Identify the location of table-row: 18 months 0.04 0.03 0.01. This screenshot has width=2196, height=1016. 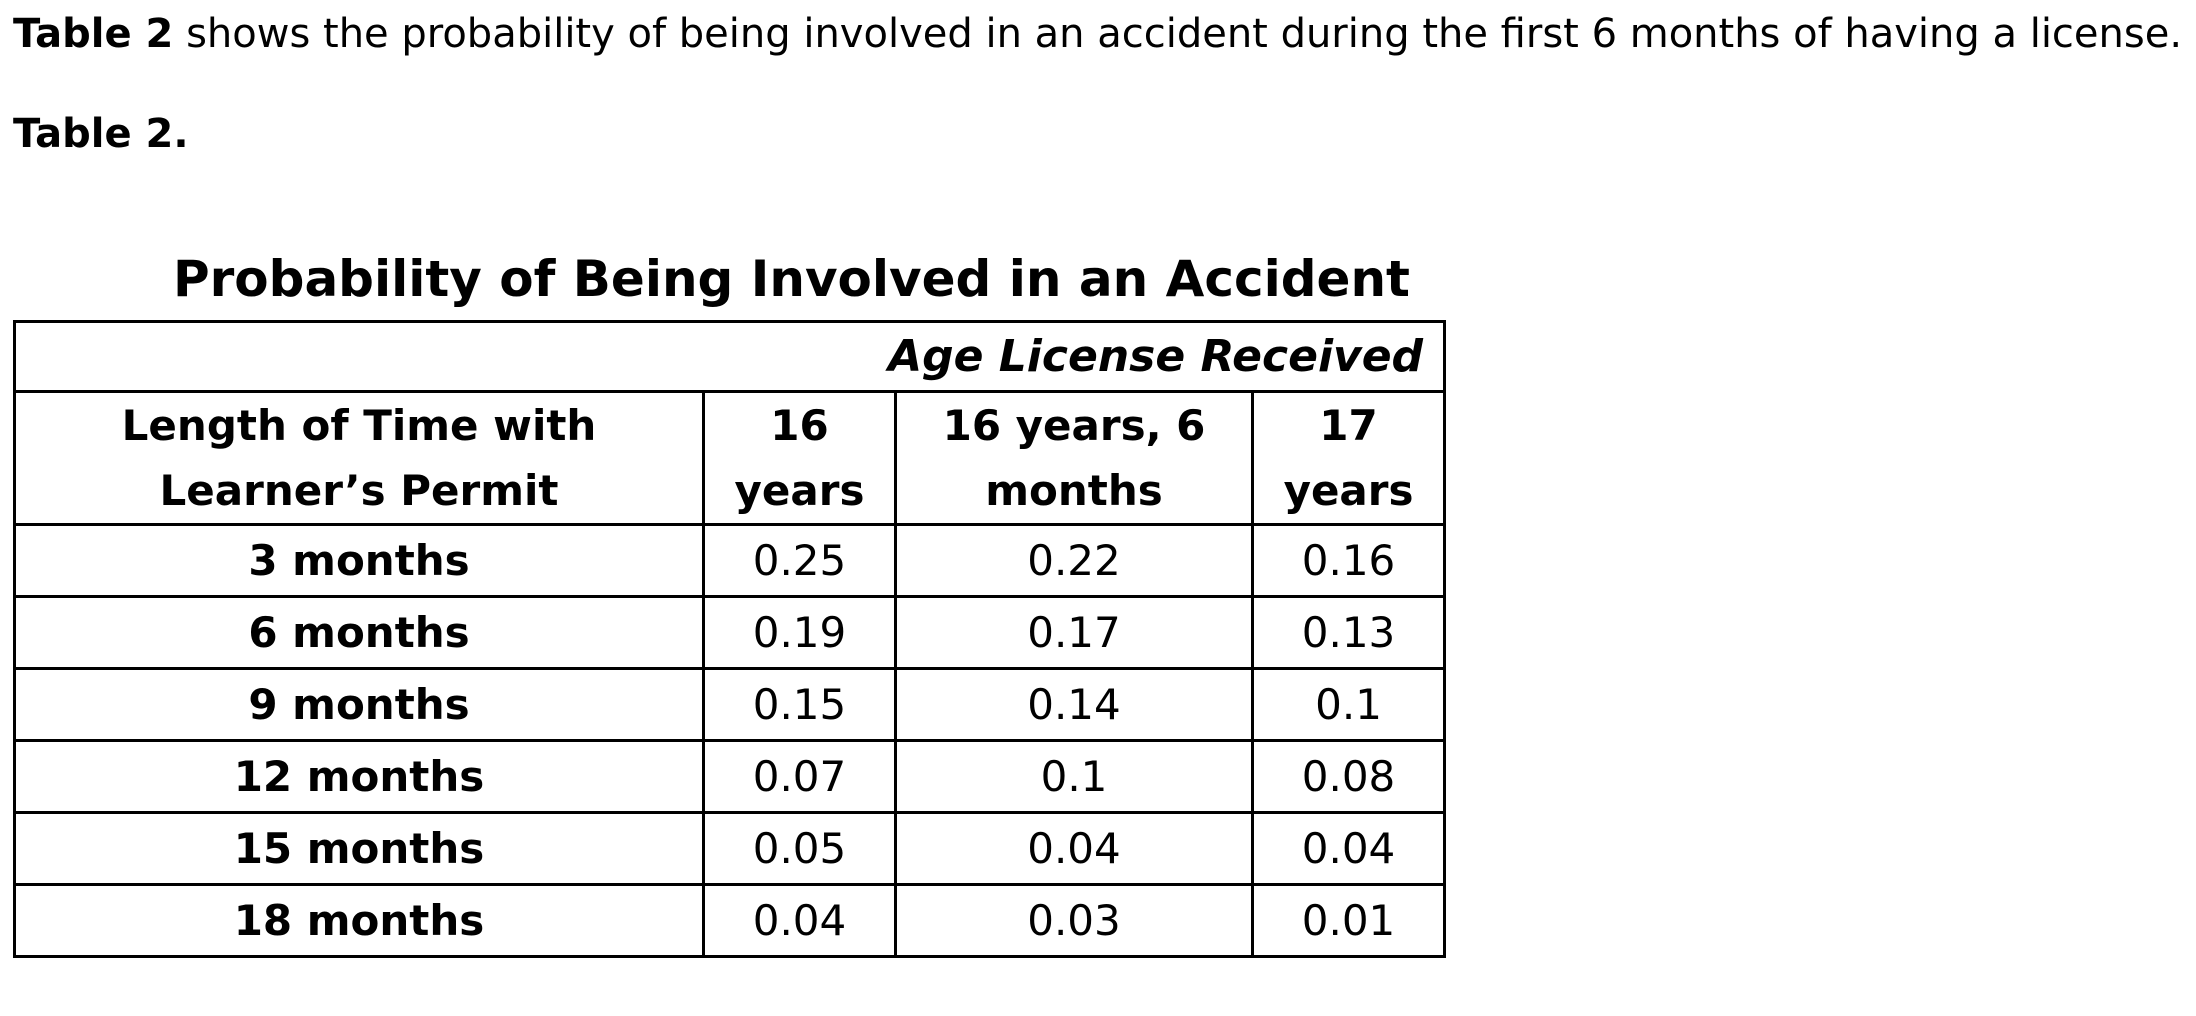
(730, 921).